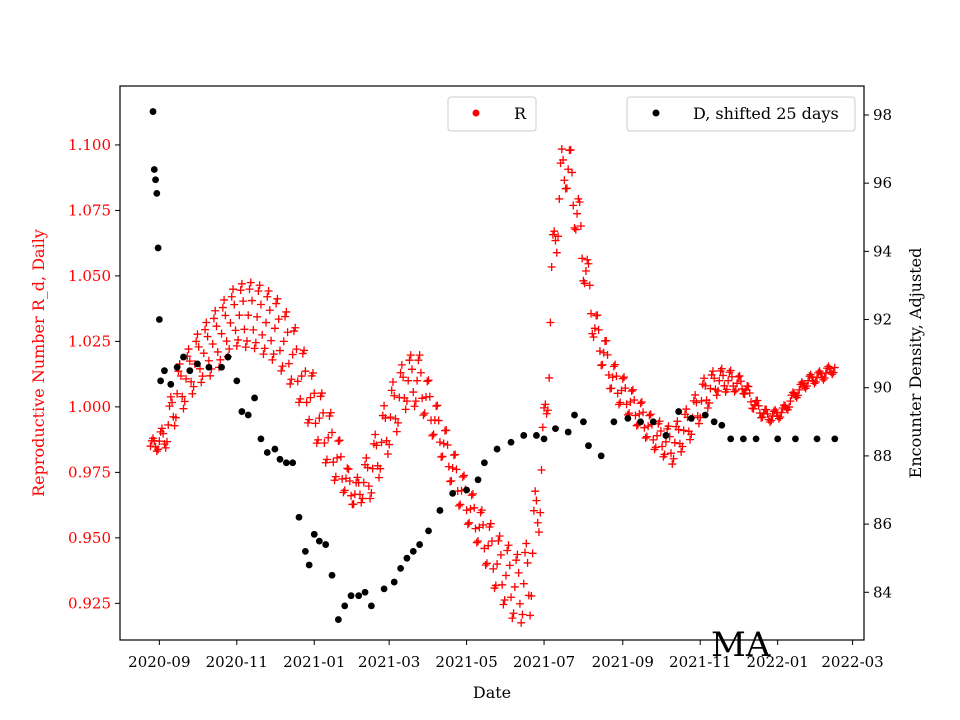  I want to click on x-tick-label: 2021-05, so click(466, 662).